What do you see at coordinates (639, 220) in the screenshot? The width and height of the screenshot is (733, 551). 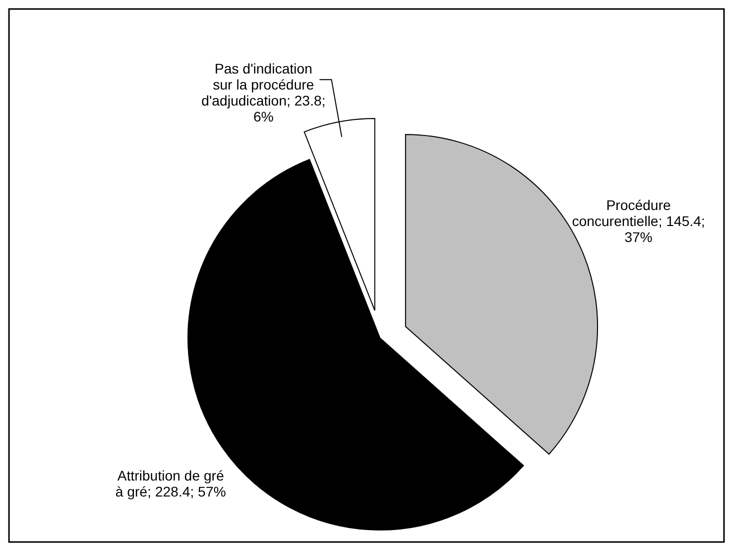 I see `slice-label: Procédure concurentielle; 145.4; 37%` at bounding box center [639, 220].